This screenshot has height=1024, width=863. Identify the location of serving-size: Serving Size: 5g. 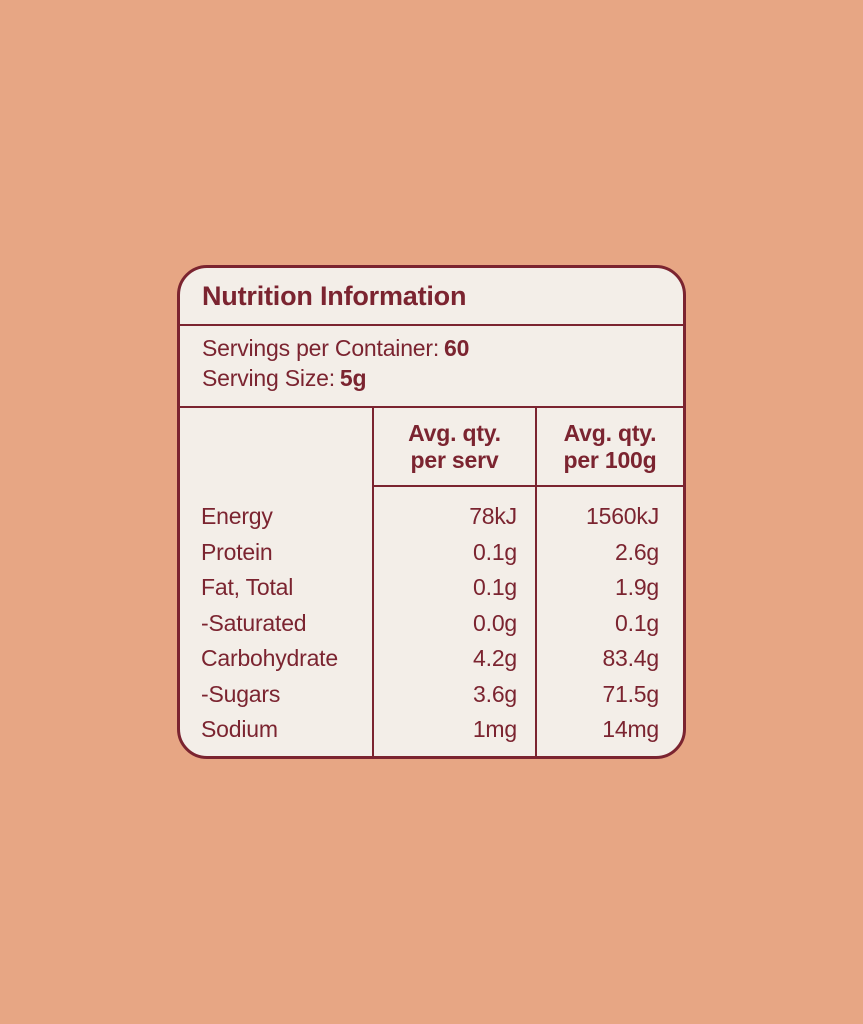
(442, 378).